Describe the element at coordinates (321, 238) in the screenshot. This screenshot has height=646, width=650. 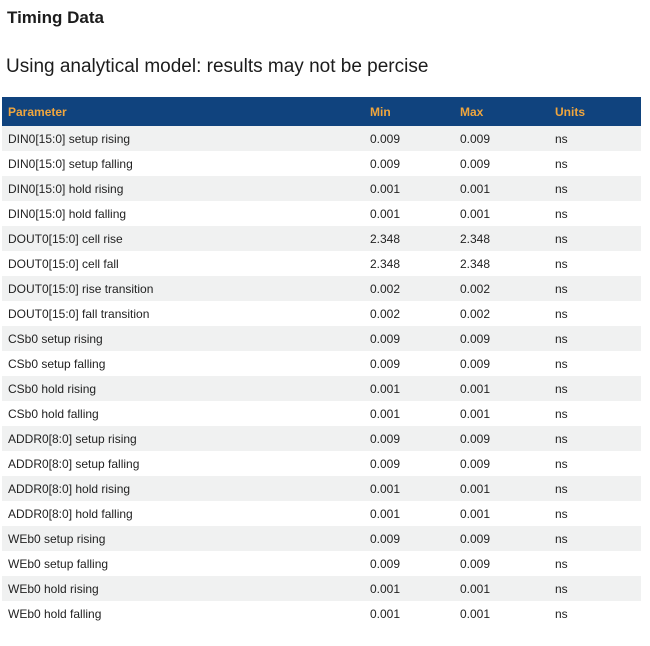
I see `table-row: DOUT0[15:0] cell rise 2.348 2.348 ns` at that location.